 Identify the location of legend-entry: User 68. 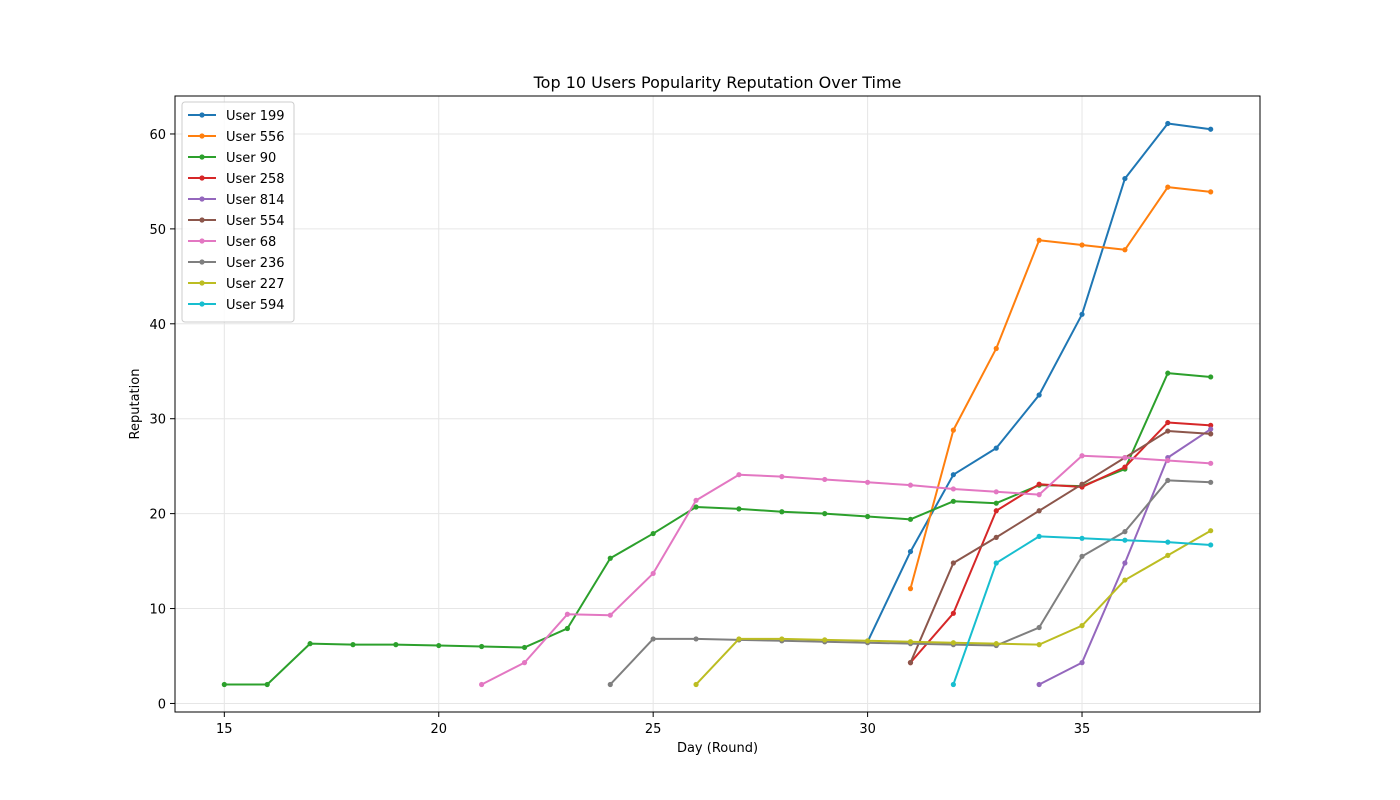
(232, 242).